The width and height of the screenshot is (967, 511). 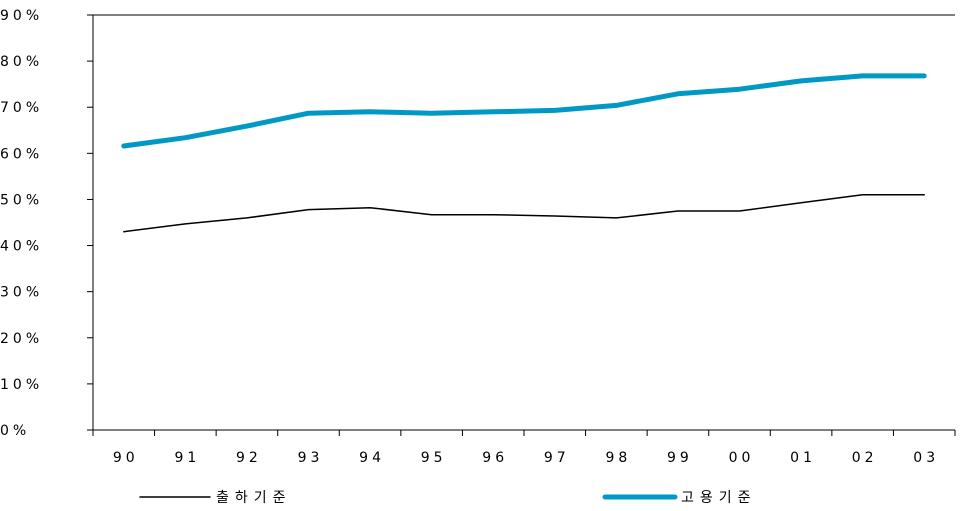 What do you see at coordinates (557, 458) in the screenshot?
I see `x-tick-label: 97` at bounding box center [557, 458].